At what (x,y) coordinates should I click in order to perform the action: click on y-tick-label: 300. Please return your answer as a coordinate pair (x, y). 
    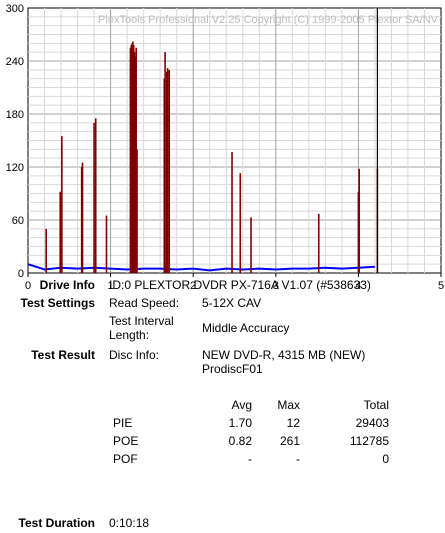
    Looking at the image, I should click on (15, 9).